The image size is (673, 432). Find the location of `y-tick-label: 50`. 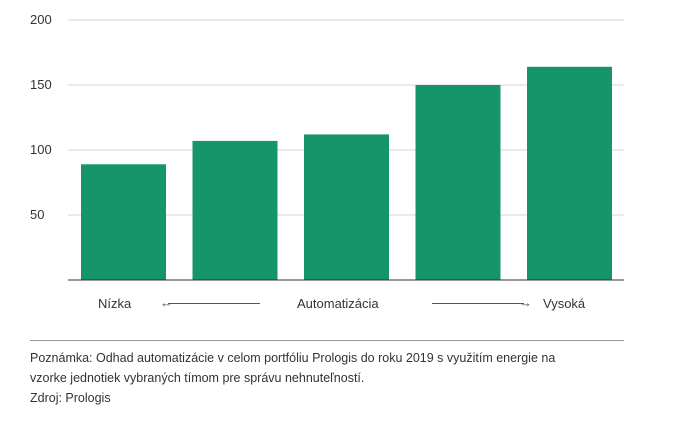

y-tick-label: 50 is located at coordinates (37, 214).